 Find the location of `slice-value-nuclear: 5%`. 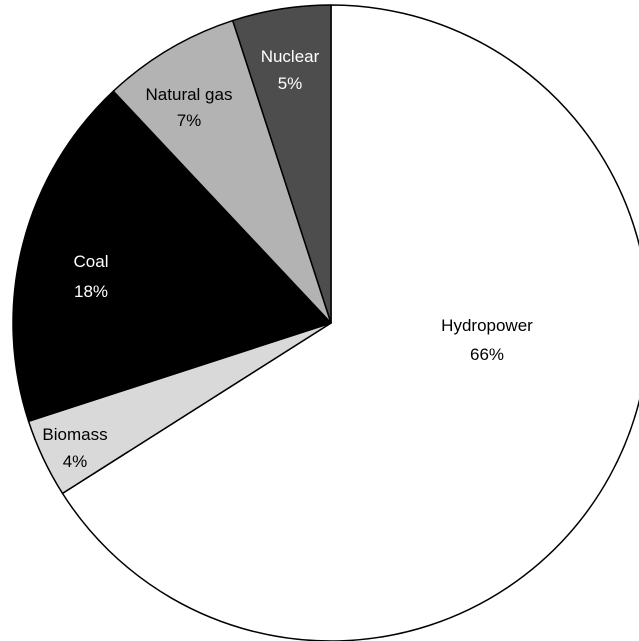

slice-value-nuclear: 5% is located at coordinates (290, 83).